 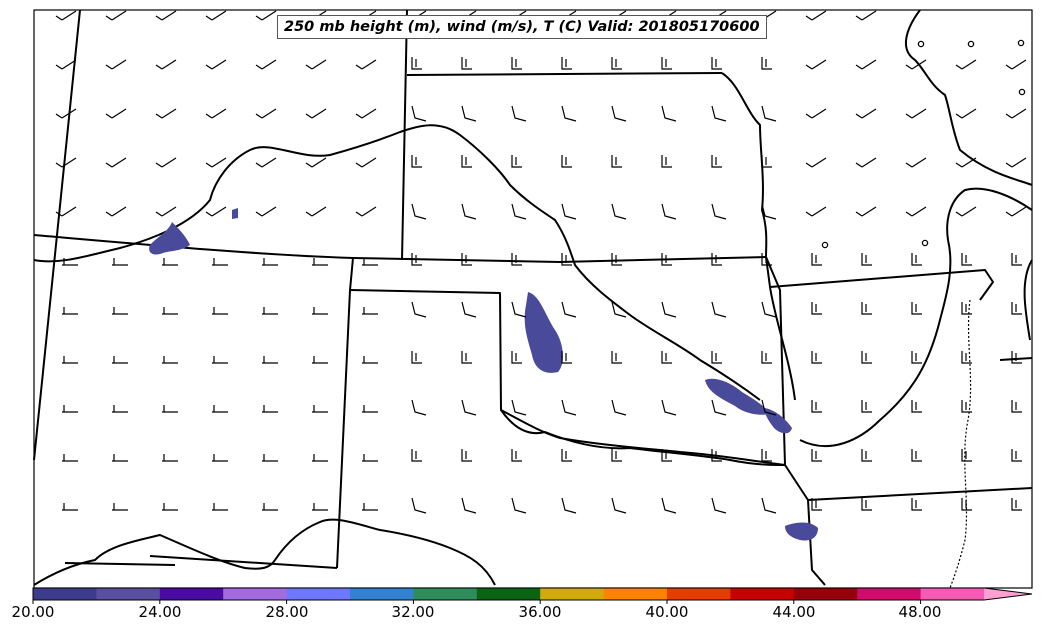 I want to click on arkansas-louisiana-border, so click(x=920, y=494).